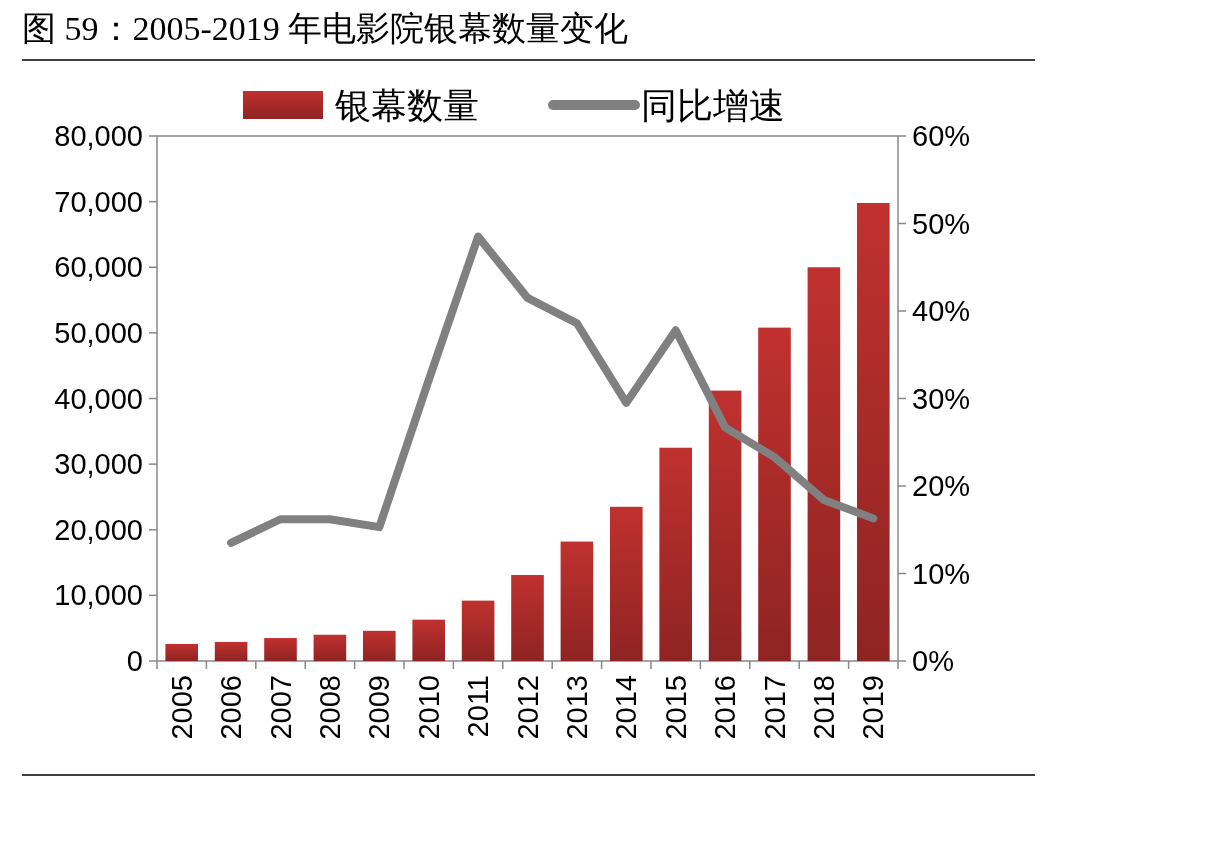  Describe the element at coordinates (428, 707) in the screenshot. I see `x-tick-label: 2010` at that location.